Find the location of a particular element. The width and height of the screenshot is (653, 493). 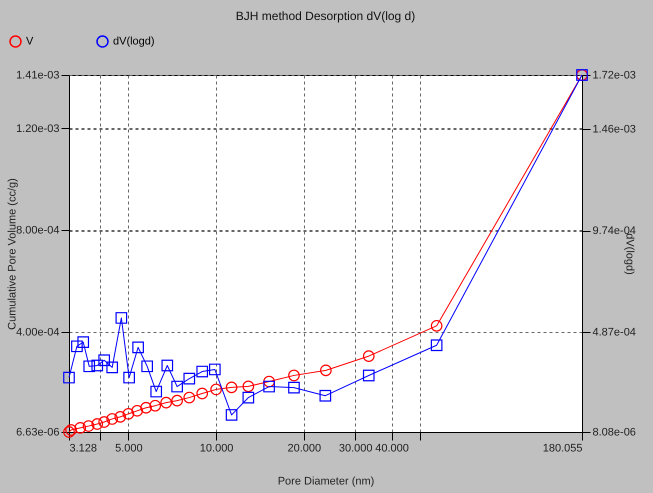

y-tick-label: 4.00e-04 is located at coordinates (38, 332).